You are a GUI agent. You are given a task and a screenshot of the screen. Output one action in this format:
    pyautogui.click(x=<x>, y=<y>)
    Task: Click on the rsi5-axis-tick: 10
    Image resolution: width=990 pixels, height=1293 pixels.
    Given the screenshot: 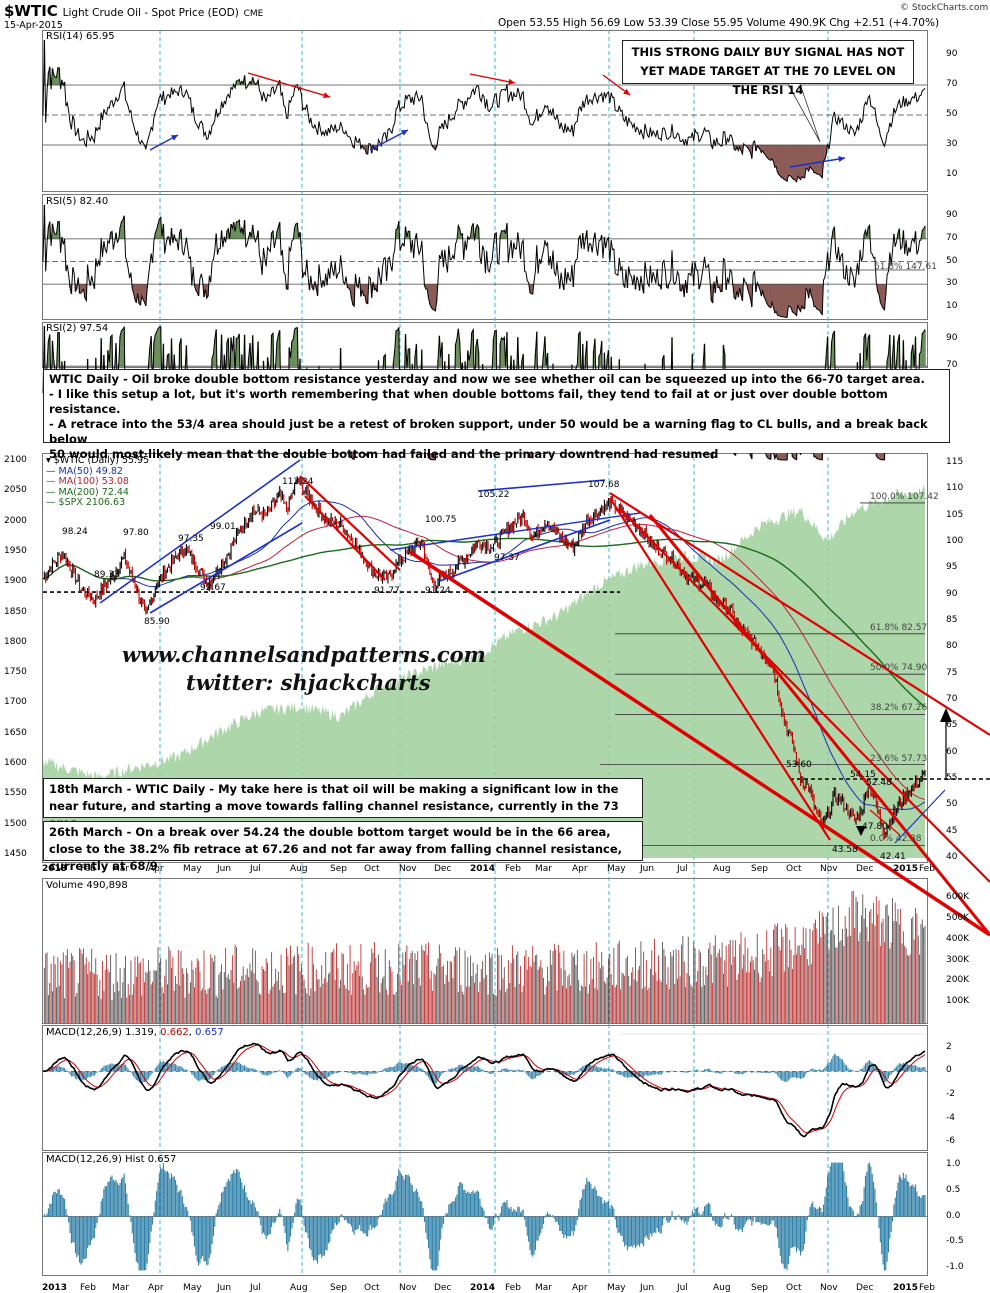 What is the action you would take?
    pyautogui.click(x=952, y=305)
    